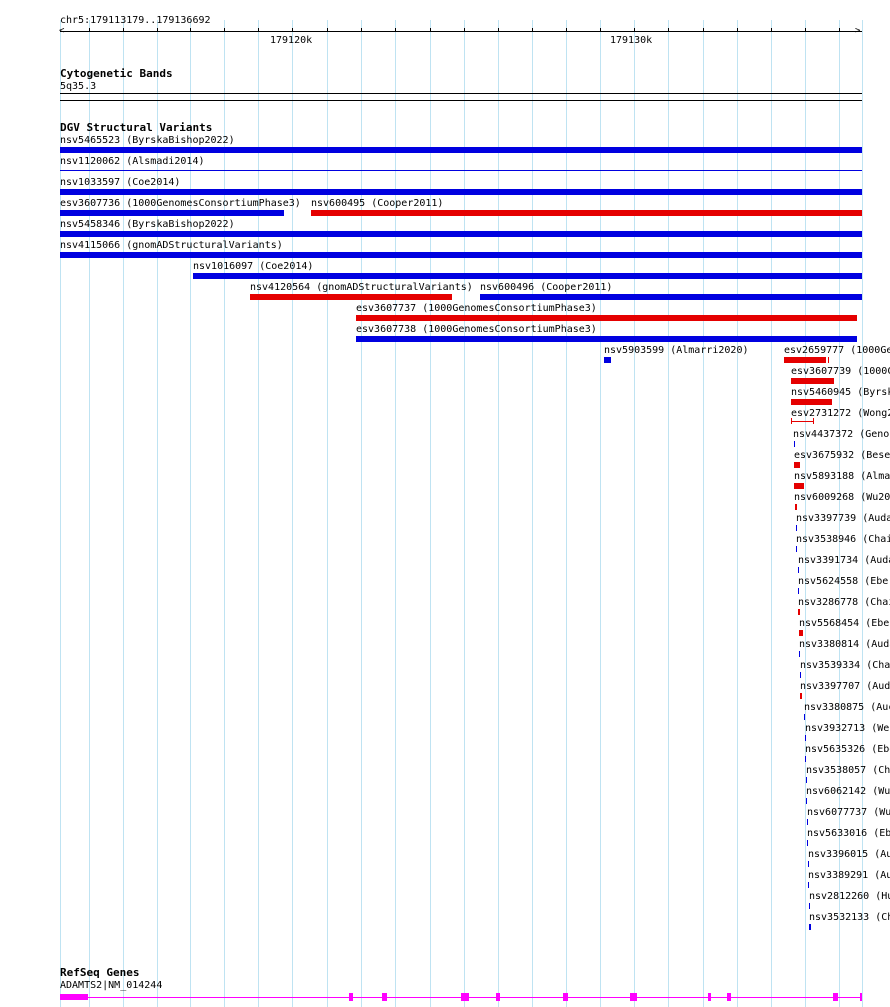 This screenshot has width=890, height=1007. What do you see at coordinates (840, 371) in the screenshot?
I see `variant-label: esv3607739 (1000C` at bounding box center [840, 371].